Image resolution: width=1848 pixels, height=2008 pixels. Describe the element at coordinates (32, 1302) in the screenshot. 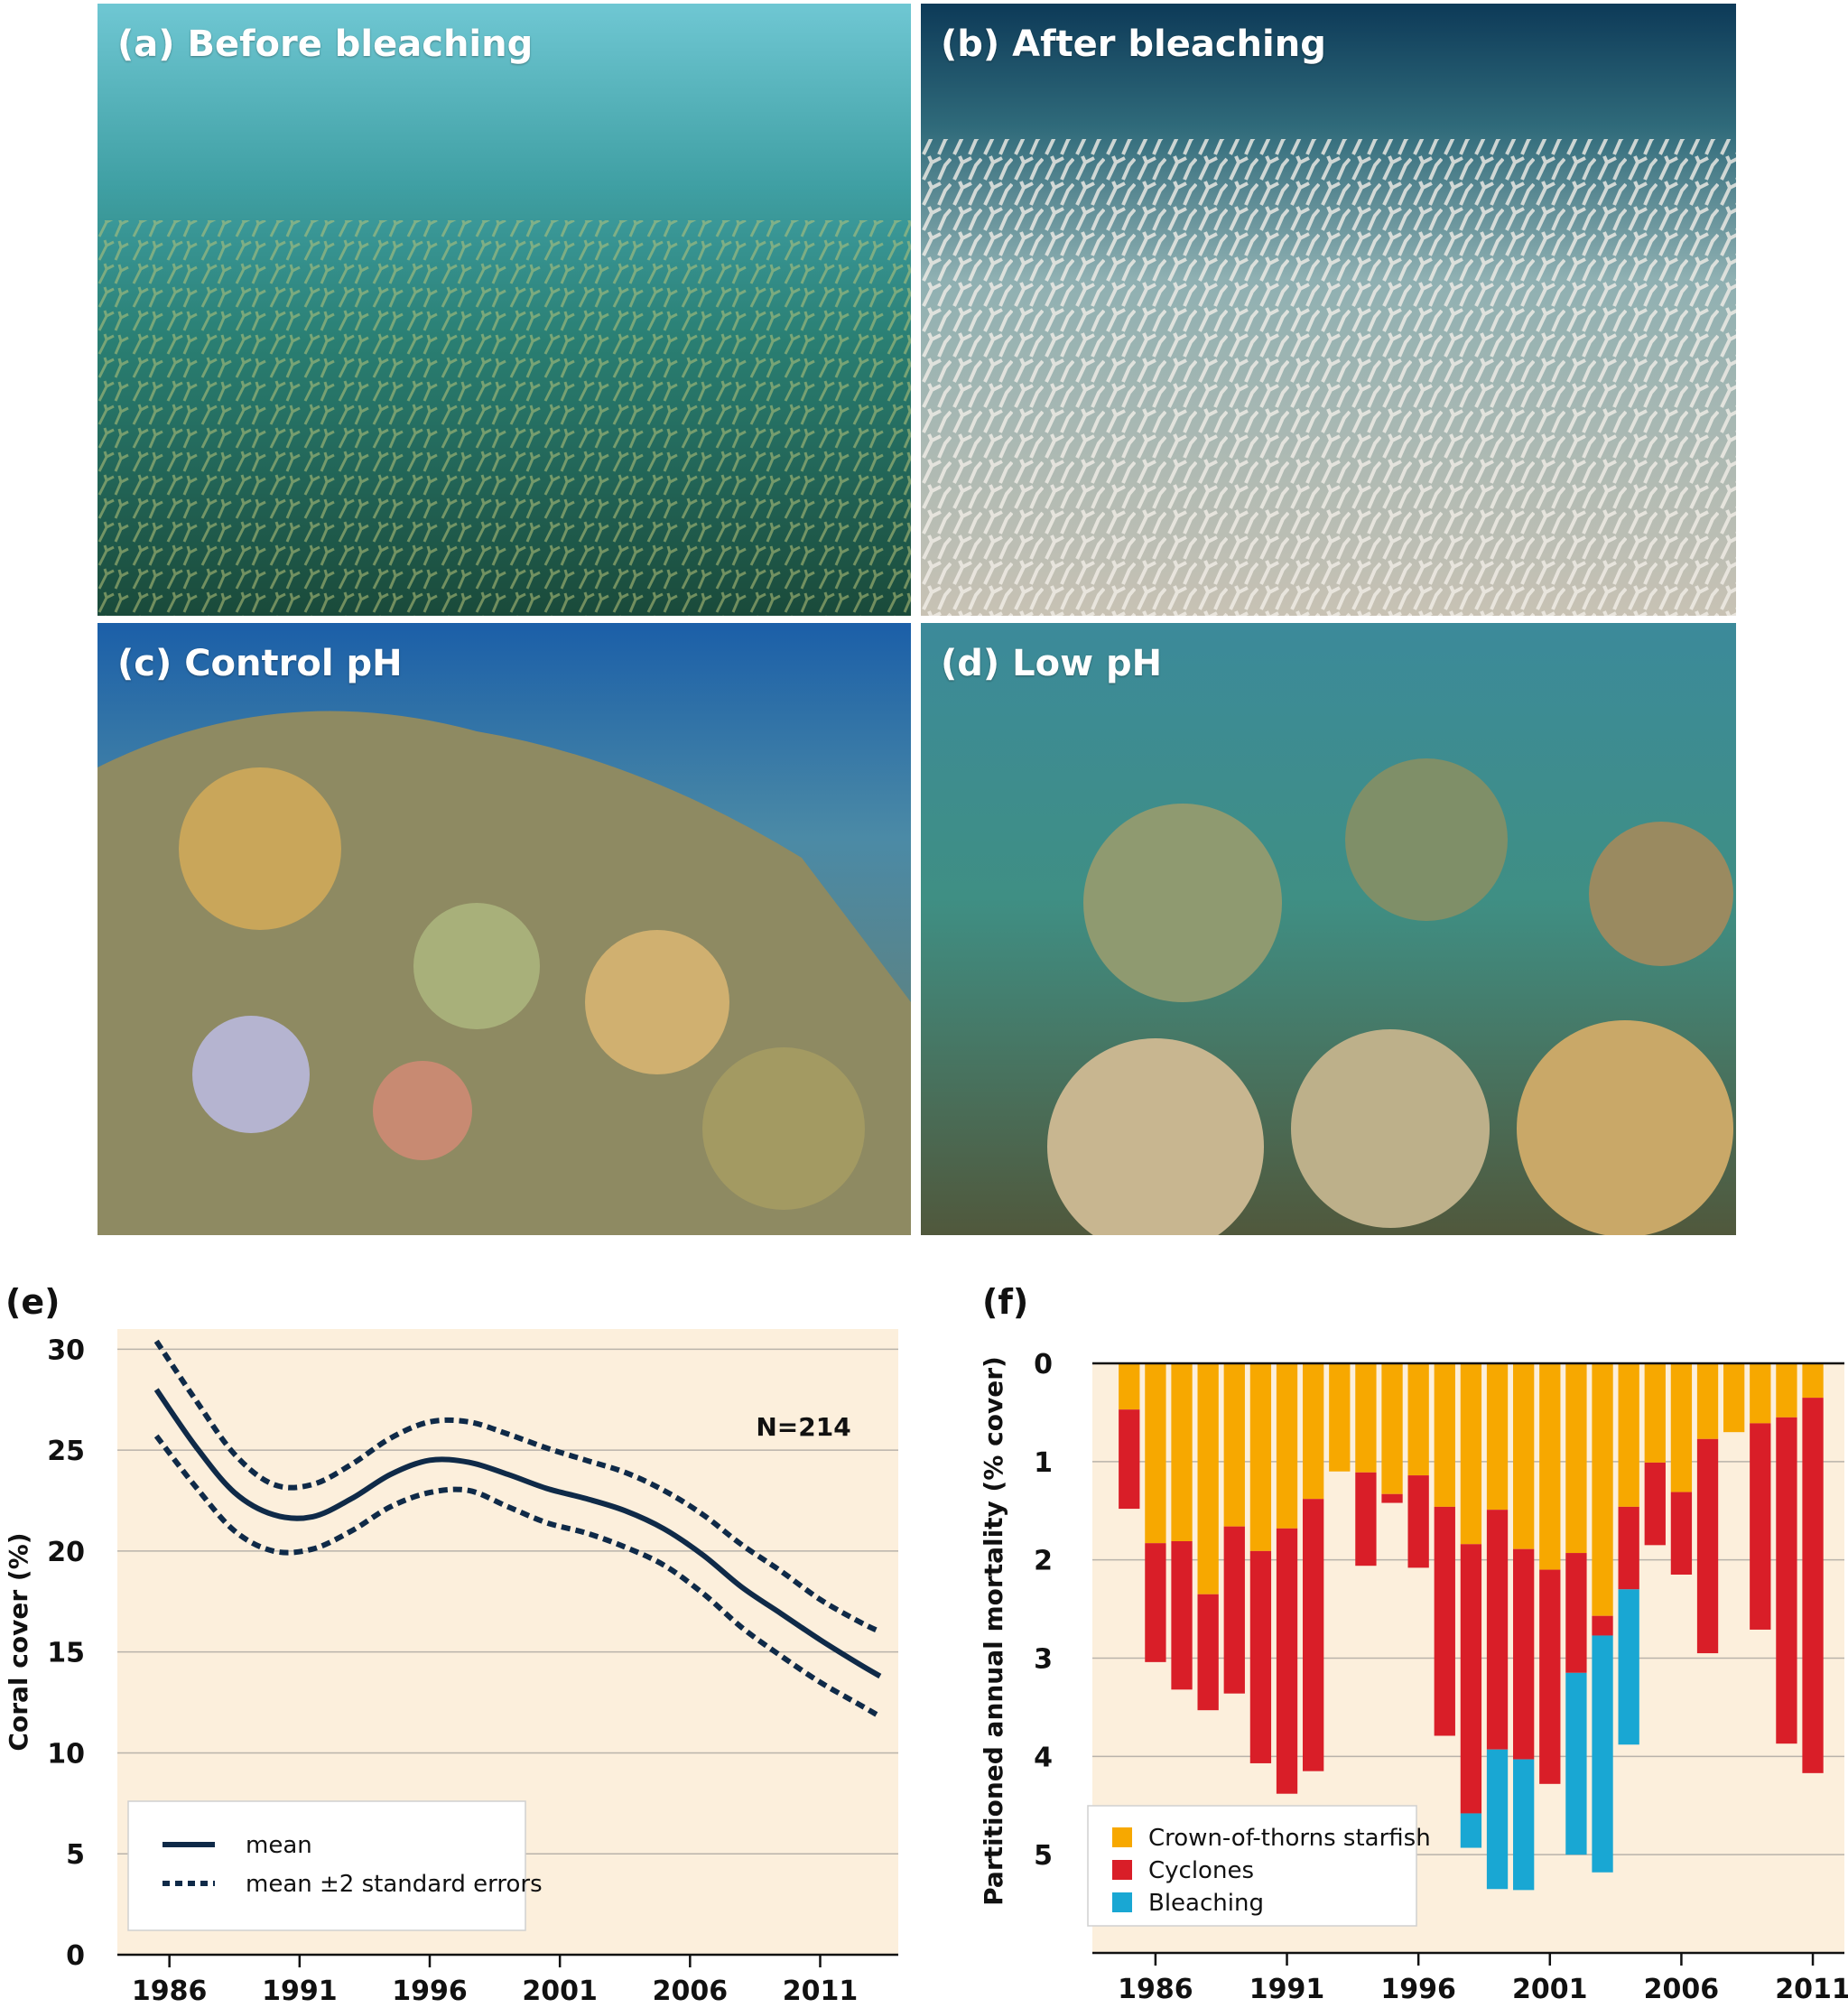

I see `panel-e-tag: (e)` at that location.